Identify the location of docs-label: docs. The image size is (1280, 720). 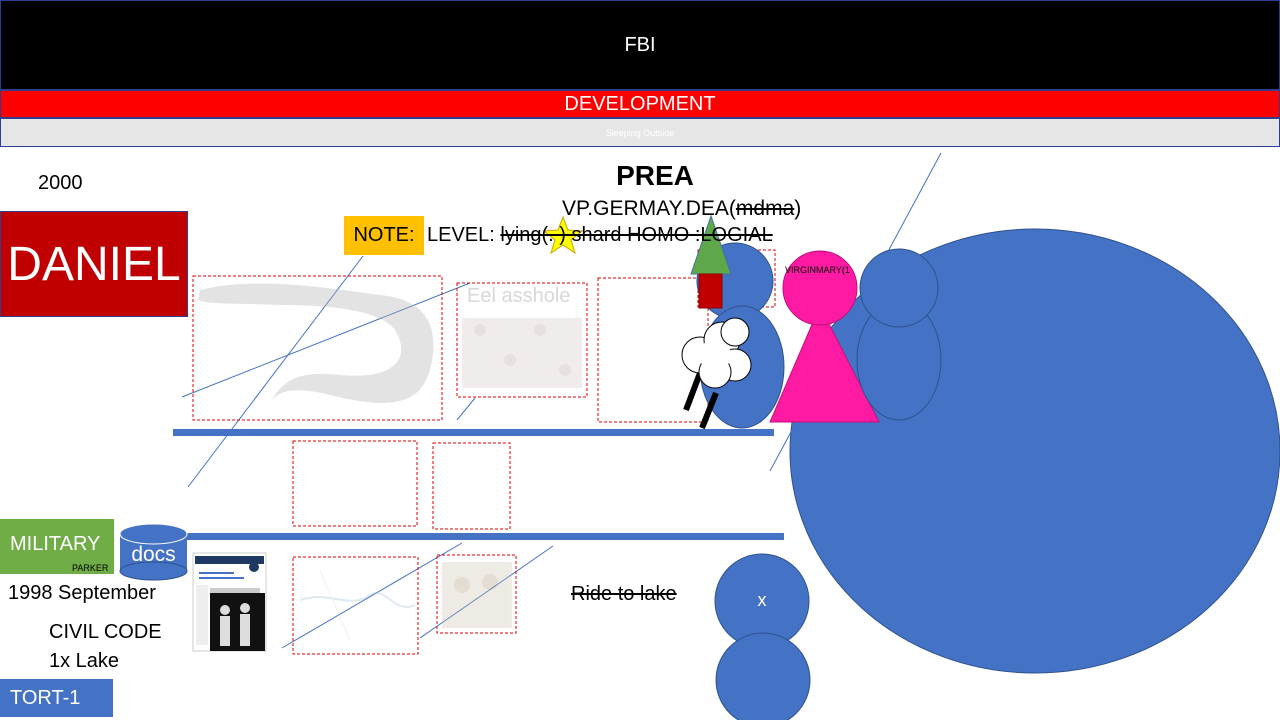
(153, 554).